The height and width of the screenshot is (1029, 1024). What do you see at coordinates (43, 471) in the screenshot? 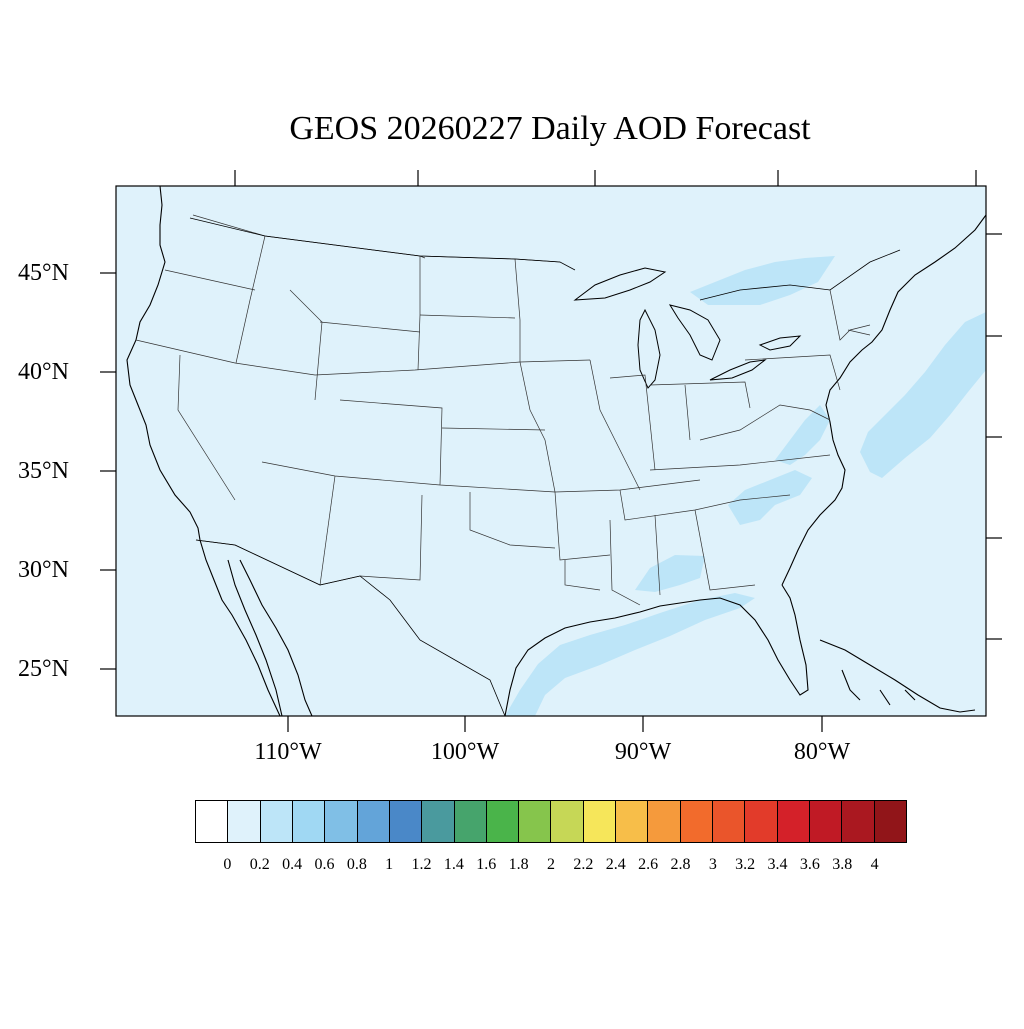
I see `lat-label-35n: 35°N` at bounding box center [43, 471].